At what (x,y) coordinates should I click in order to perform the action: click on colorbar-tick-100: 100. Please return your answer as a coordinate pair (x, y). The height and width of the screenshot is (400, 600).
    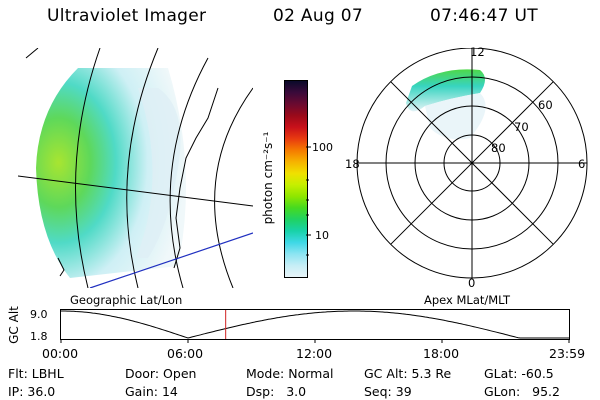
    Looking at the image, I should click on (322, 147).